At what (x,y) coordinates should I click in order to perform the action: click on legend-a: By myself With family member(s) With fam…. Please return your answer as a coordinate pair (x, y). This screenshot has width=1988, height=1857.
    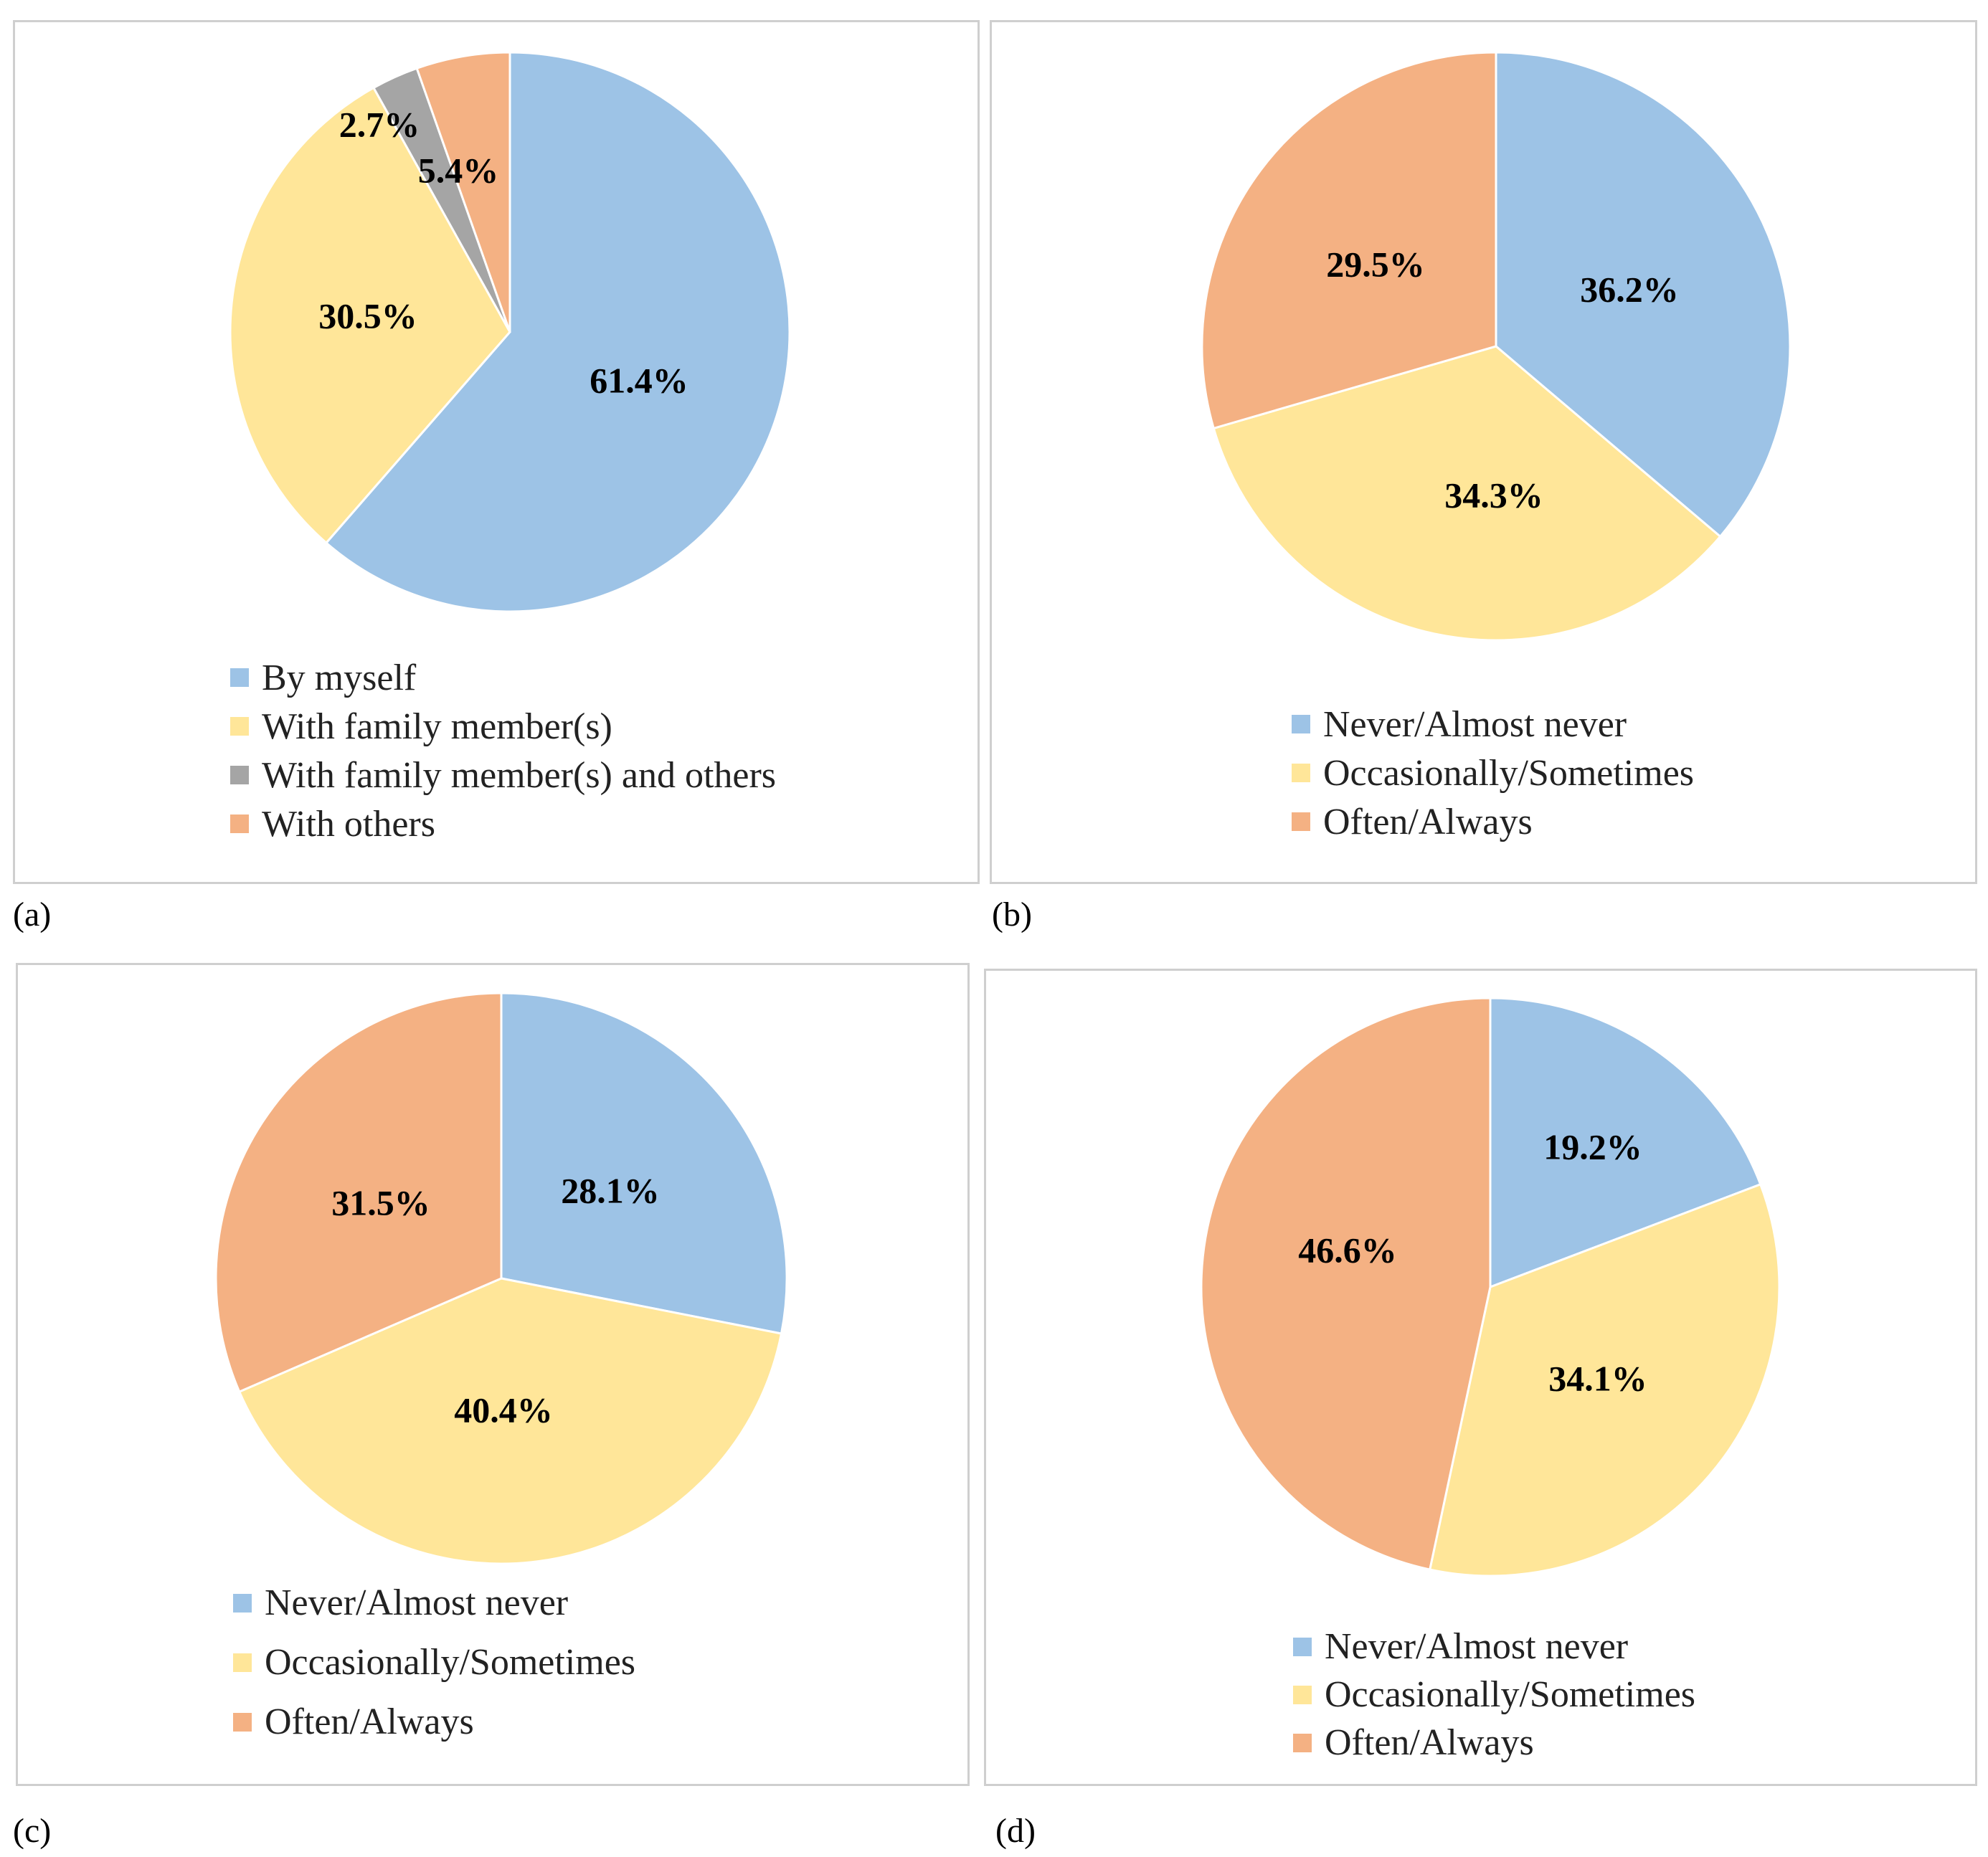
    Looking at the image, I should click on (503, 750).